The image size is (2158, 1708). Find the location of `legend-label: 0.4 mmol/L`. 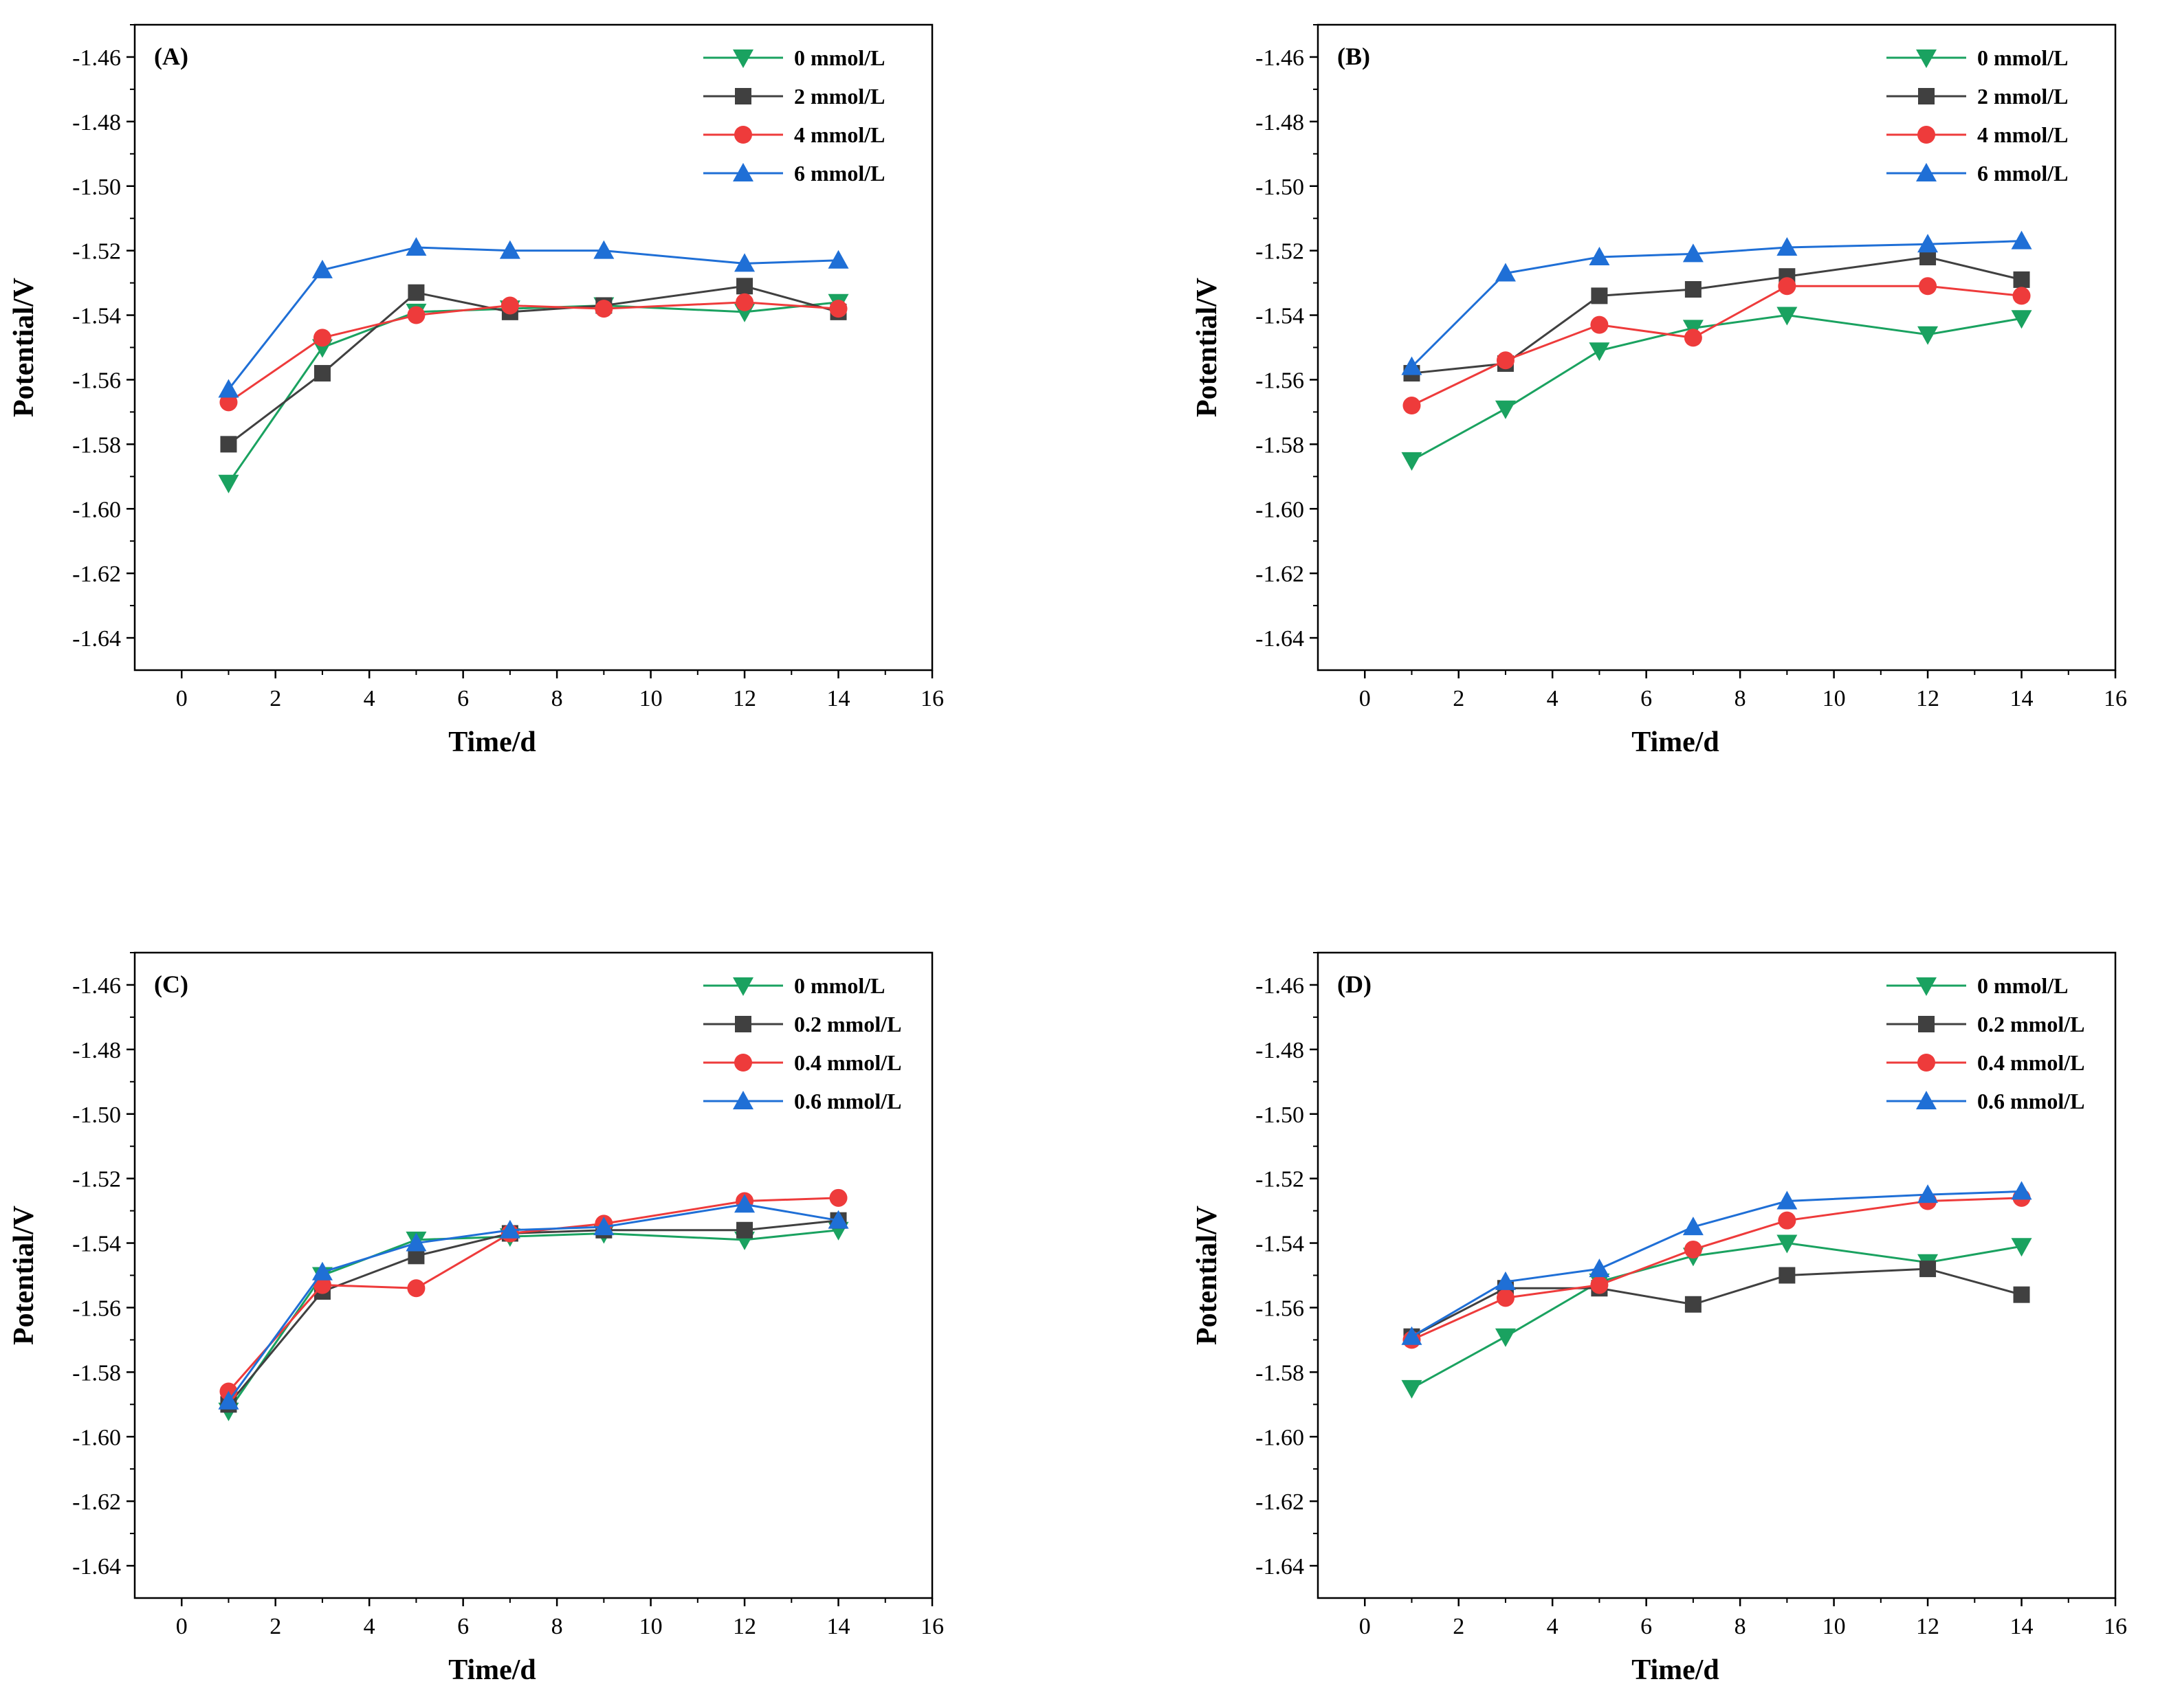

legend-label: 0.4 mmol/L is located at coordinates (847, 1062).